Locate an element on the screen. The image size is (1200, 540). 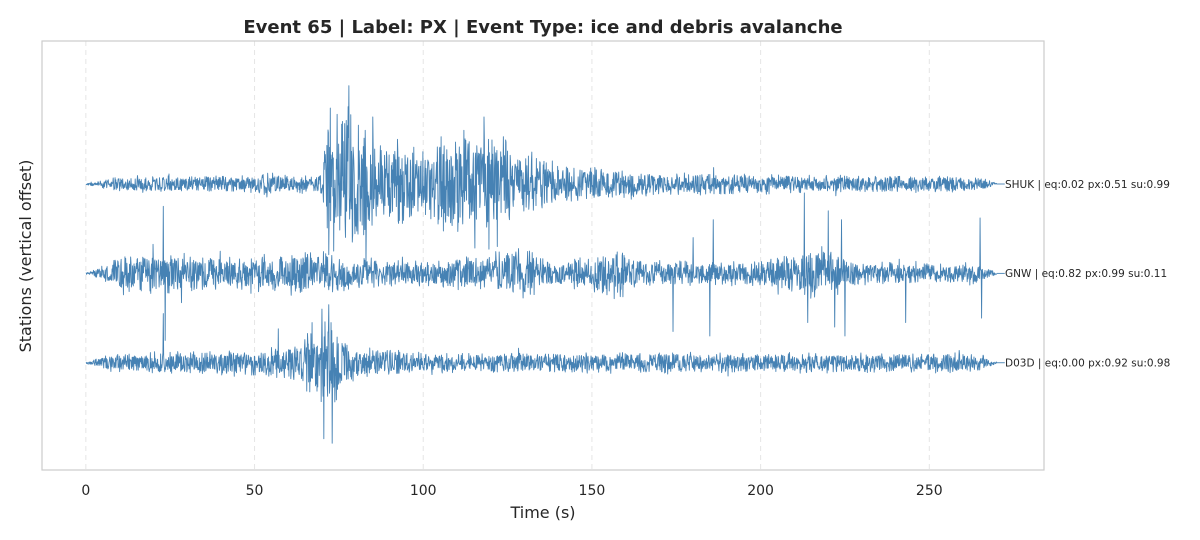
x-tick-label: 150 is located at coordinates (592, 491).